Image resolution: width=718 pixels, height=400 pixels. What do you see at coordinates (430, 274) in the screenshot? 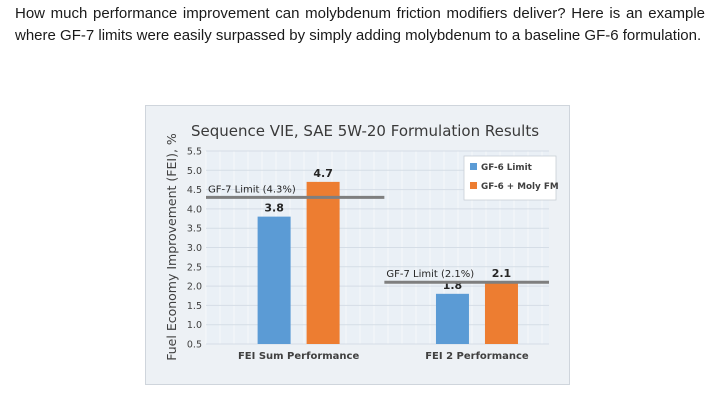
I see `limit-line-label: GF-7 Limit (2.1%)` at bounding box center [430, 274].